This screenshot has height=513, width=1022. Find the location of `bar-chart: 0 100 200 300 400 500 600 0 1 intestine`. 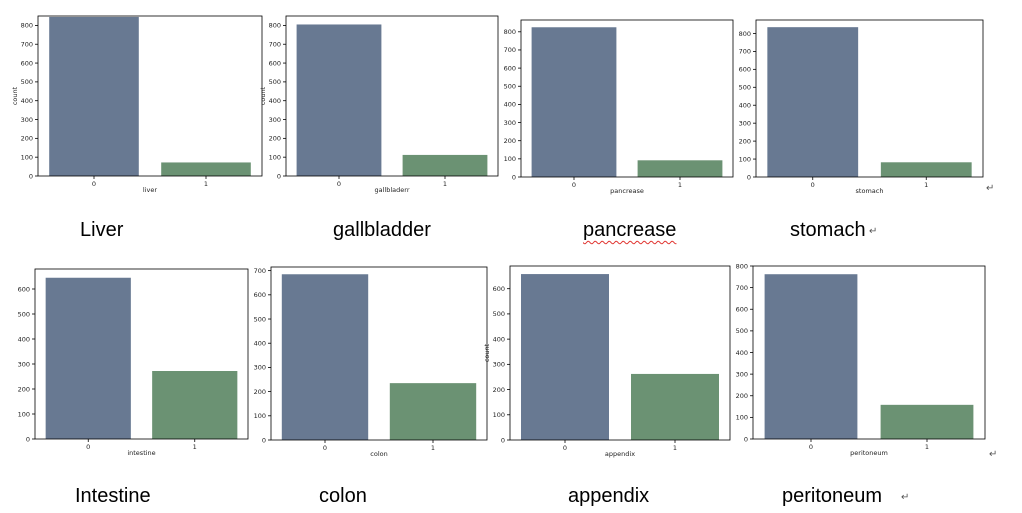

bar-chart: 0 100 200 300 400 500 600 0 1 intestine is located at coordinates (133, 362).